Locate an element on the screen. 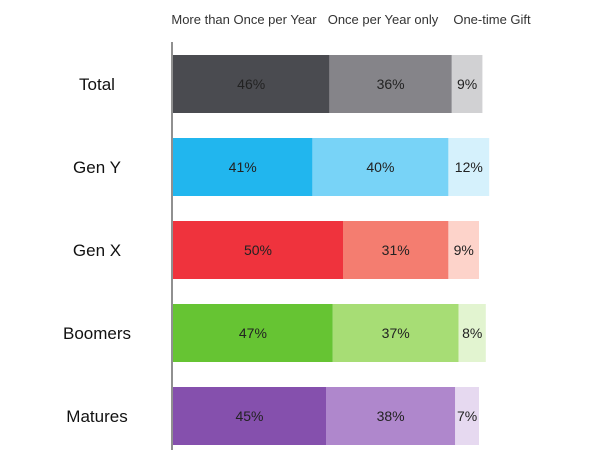 Image resolution: width=600 pixels, height=460 pixels. bar-gen-y-once-per-year-only is located at coordinates (380, 167).